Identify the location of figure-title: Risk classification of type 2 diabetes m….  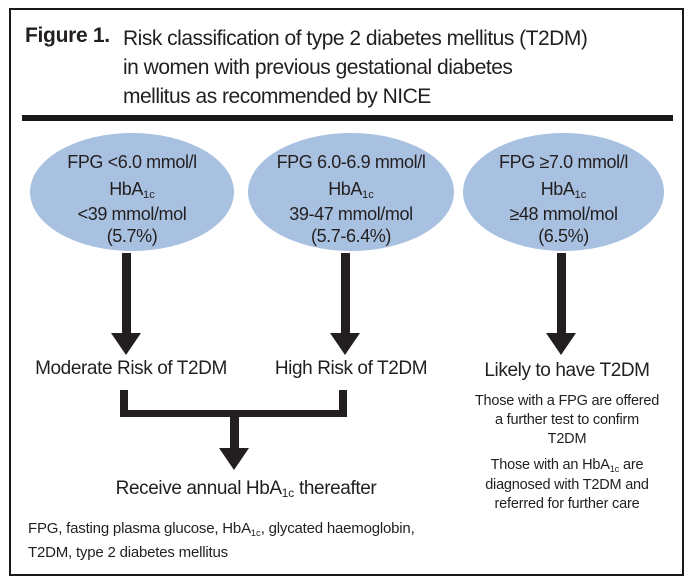
(355, 67).